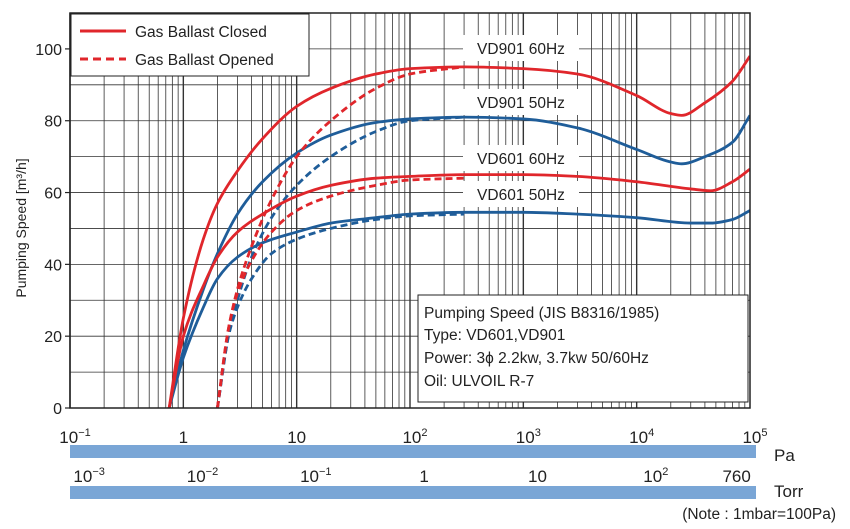 The height and width of the screenshot is (529, 850). Describe the element at coordinates (413, 451) in the screenshot. I see `pa-scale-bar` at that location.